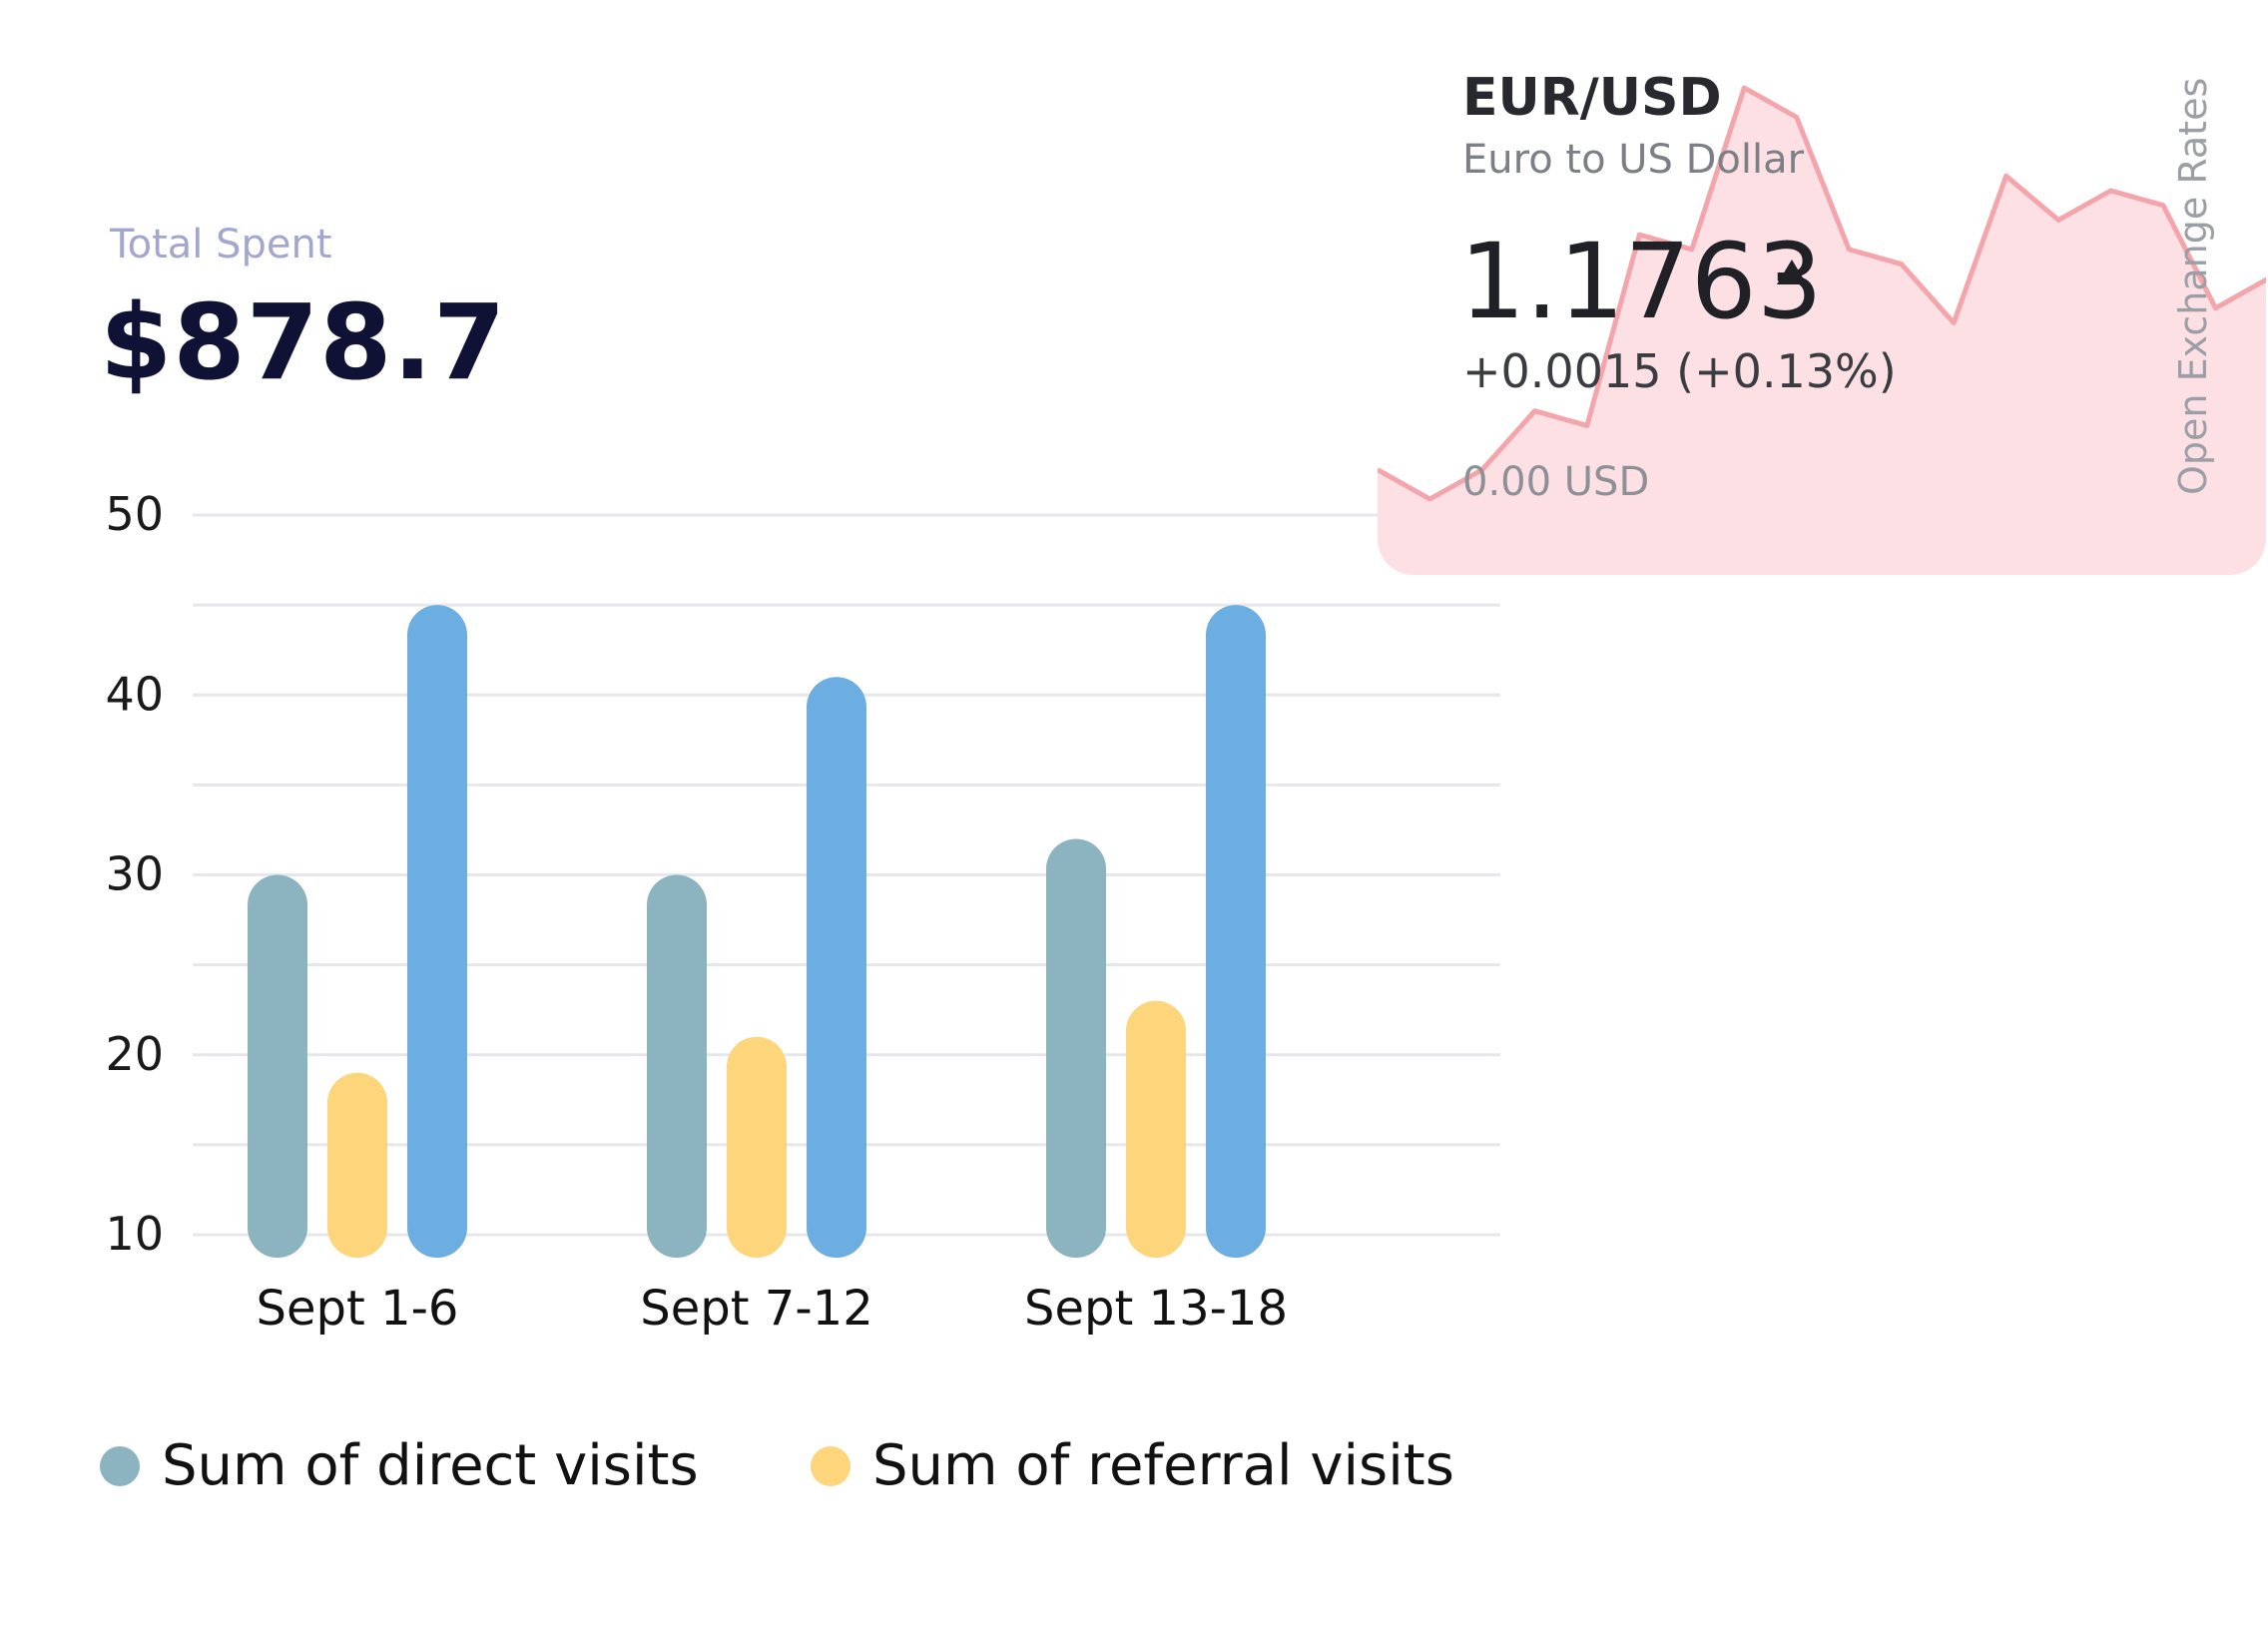  I want to click on legend-label: Sum of direct visits, so click(430, 1465).